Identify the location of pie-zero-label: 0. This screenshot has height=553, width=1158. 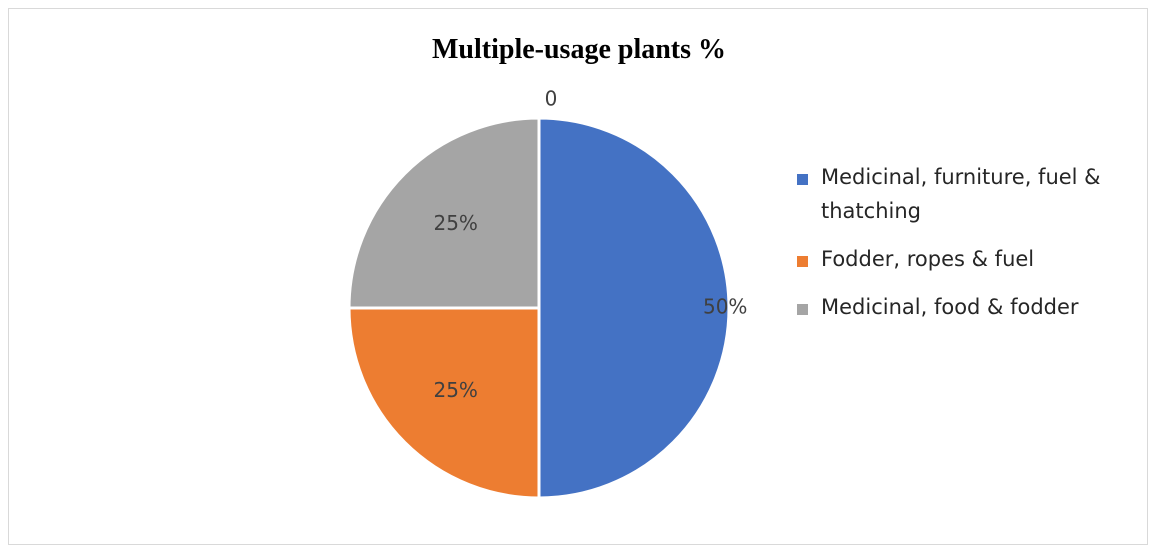
(551, 99).